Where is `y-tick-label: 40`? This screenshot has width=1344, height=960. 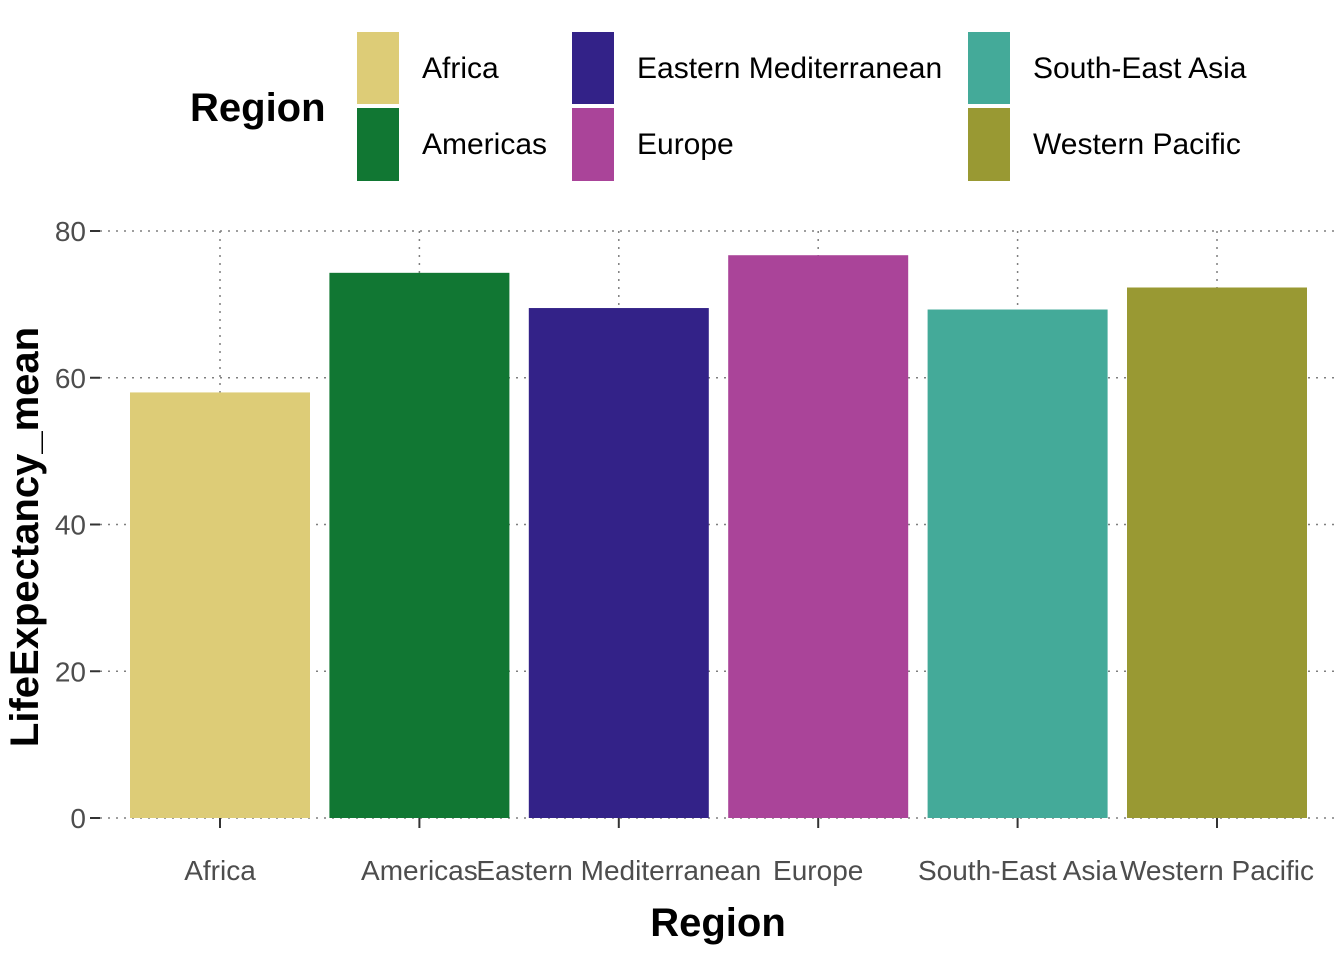
y-tick-label: 40 is located at coordinates (70, 525).